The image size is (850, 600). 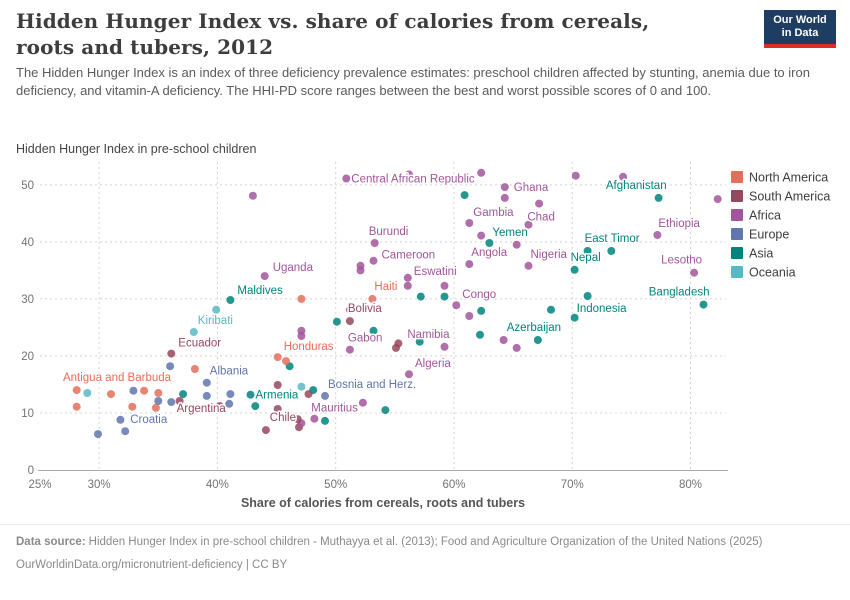 What do you see at coordinates (219, 406) in the screenshot?
I see `data-point-argentina` at bounding box center [219, 406].